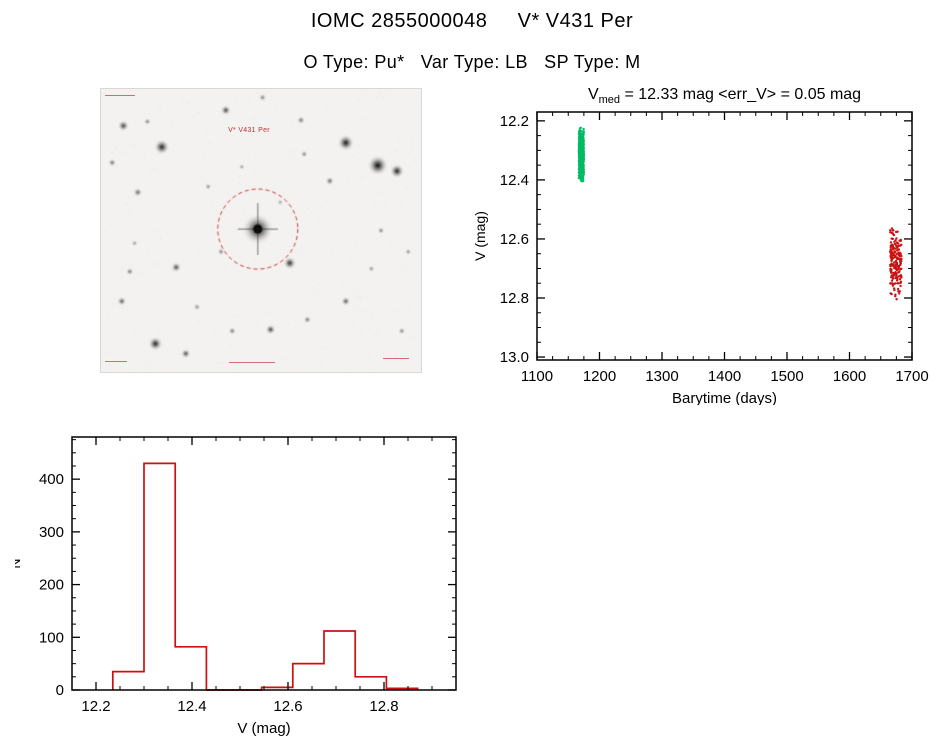  What do you see at coordinates (724, 376) in the screenshot?
I see `x-tick-label: 1400` at bounding box center [724, 376].